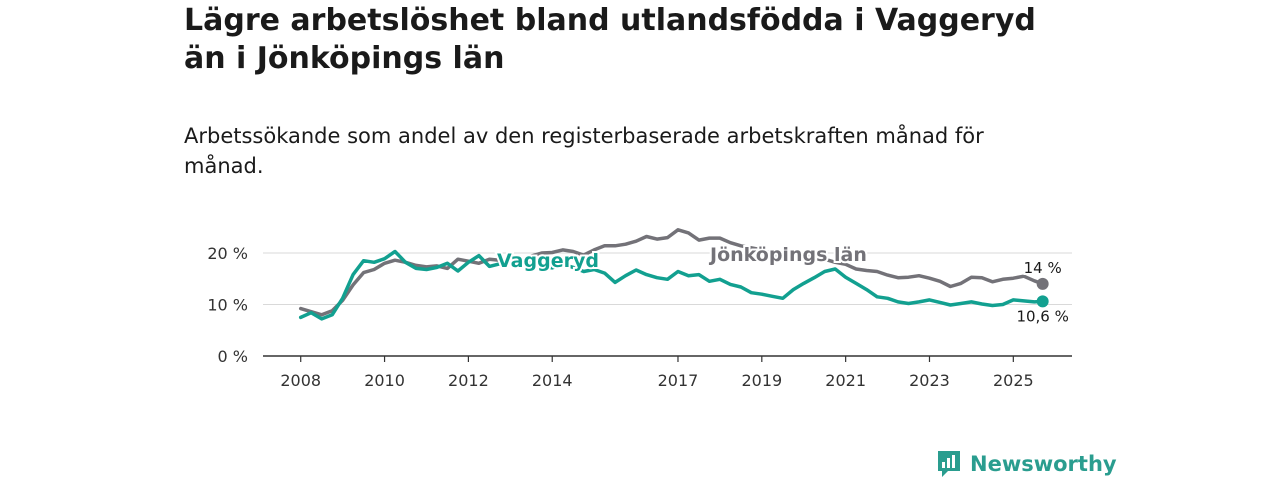  Describe the element at coordinates (949, 464) in the screenshot. I see `newsworthy-logo-icon` at that location.